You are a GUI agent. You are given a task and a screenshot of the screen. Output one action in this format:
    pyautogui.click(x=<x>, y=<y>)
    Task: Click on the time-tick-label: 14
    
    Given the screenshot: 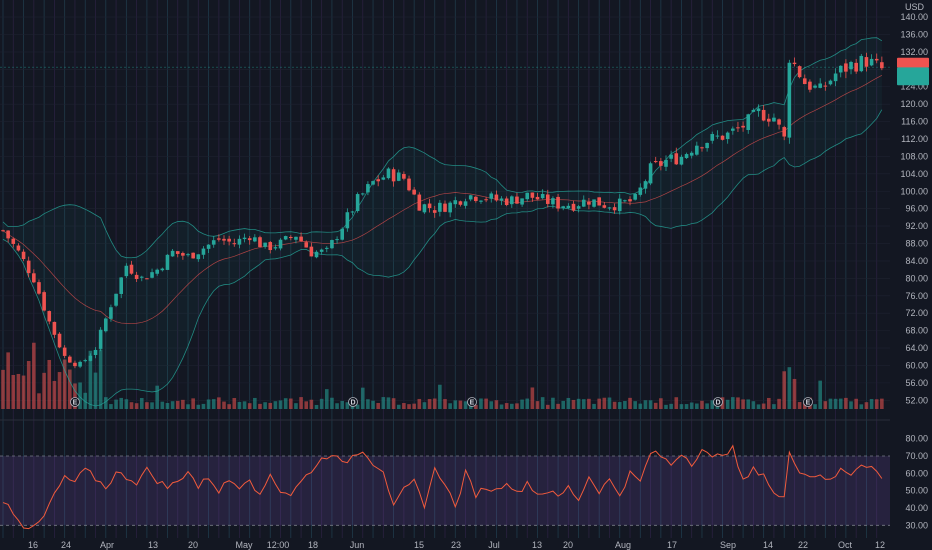 What is the action you would take?
    pyautogui.click(x=768, y=545)
    